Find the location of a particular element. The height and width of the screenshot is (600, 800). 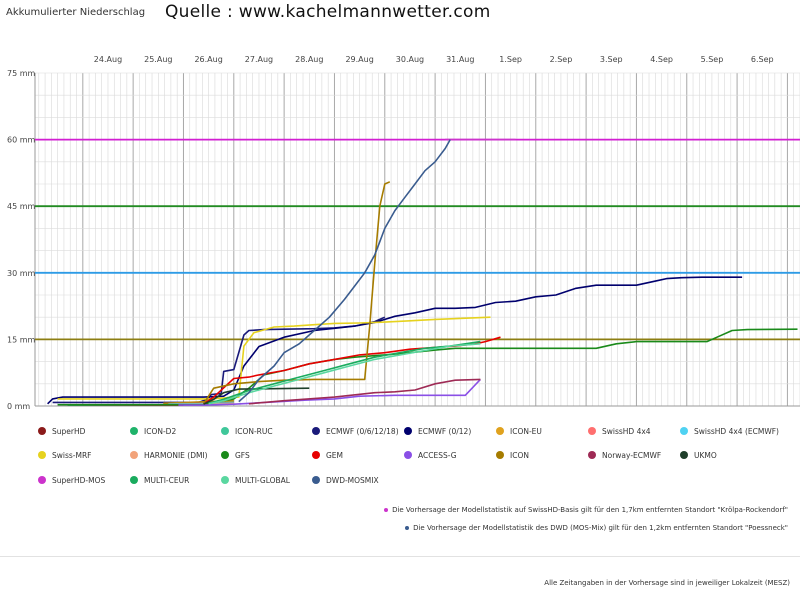

x-tick-label: 31.Aug is located at coordinates (460, 59).